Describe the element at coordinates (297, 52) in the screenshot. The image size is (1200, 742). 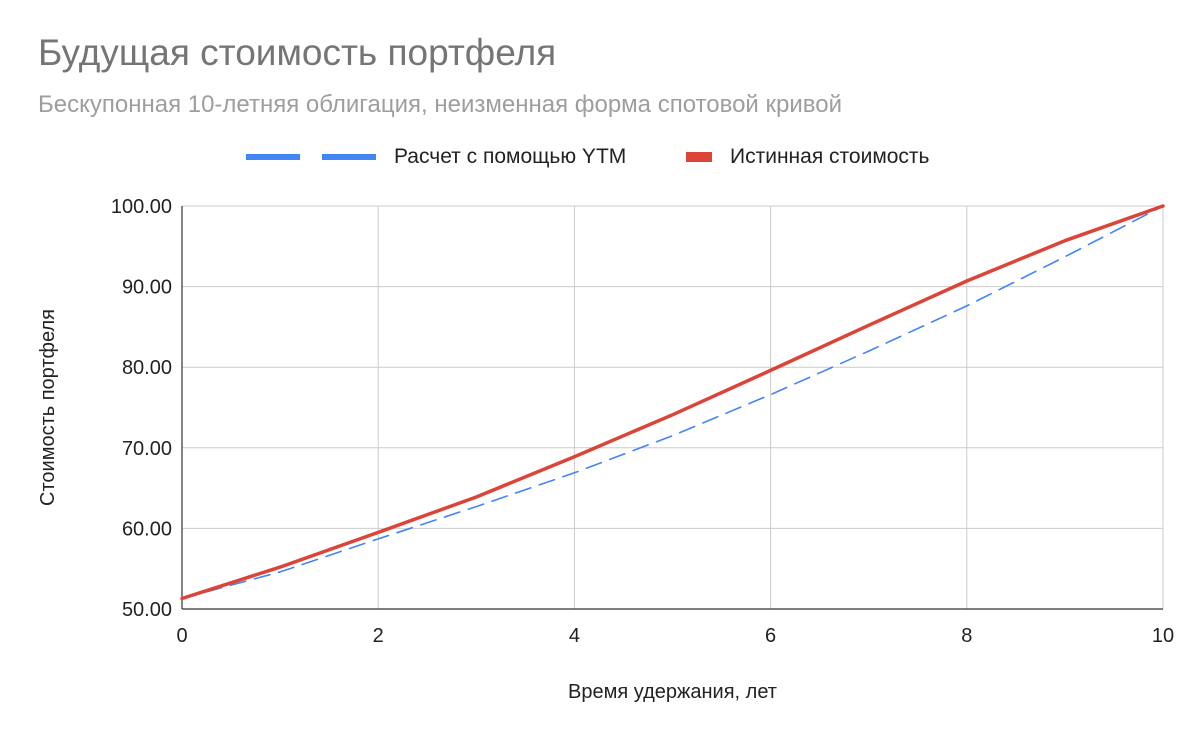
I see `chart-title: Будущая стоимость портфеля` at that location.